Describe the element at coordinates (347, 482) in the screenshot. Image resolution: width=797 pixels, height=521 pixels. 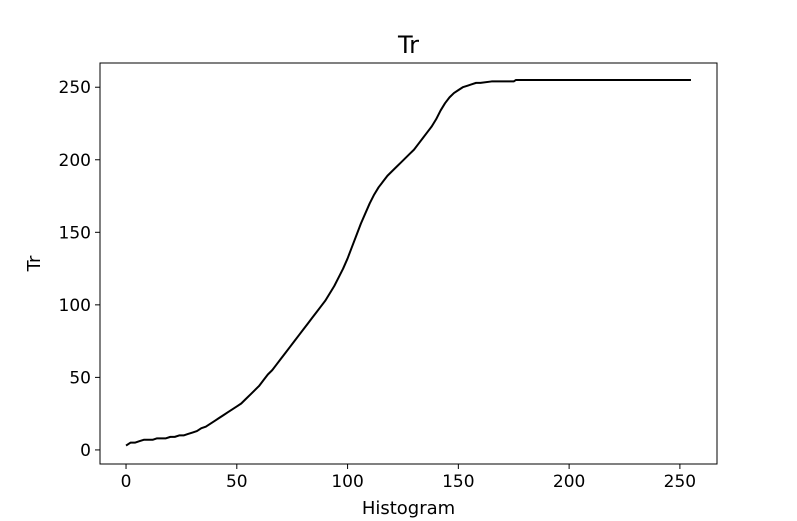
I see `x-tick-label: 100` at that location.